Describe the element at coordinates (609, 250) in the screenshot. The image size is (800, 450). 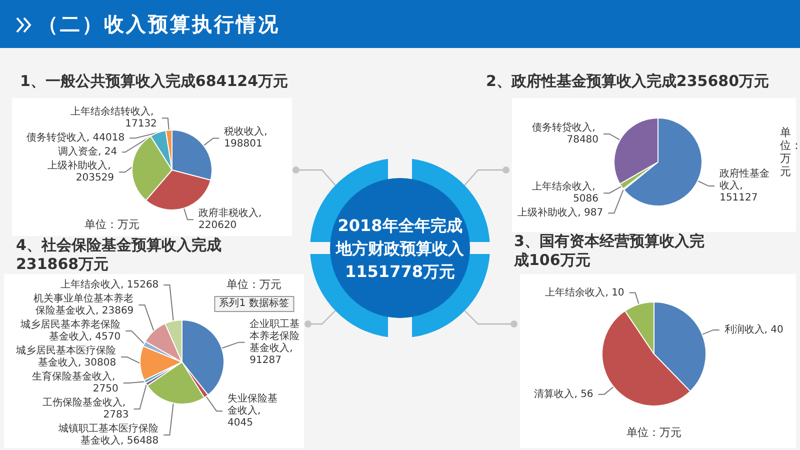
I see `chart-title: 3、国有资本经营预算收入完成106万元` at that location.